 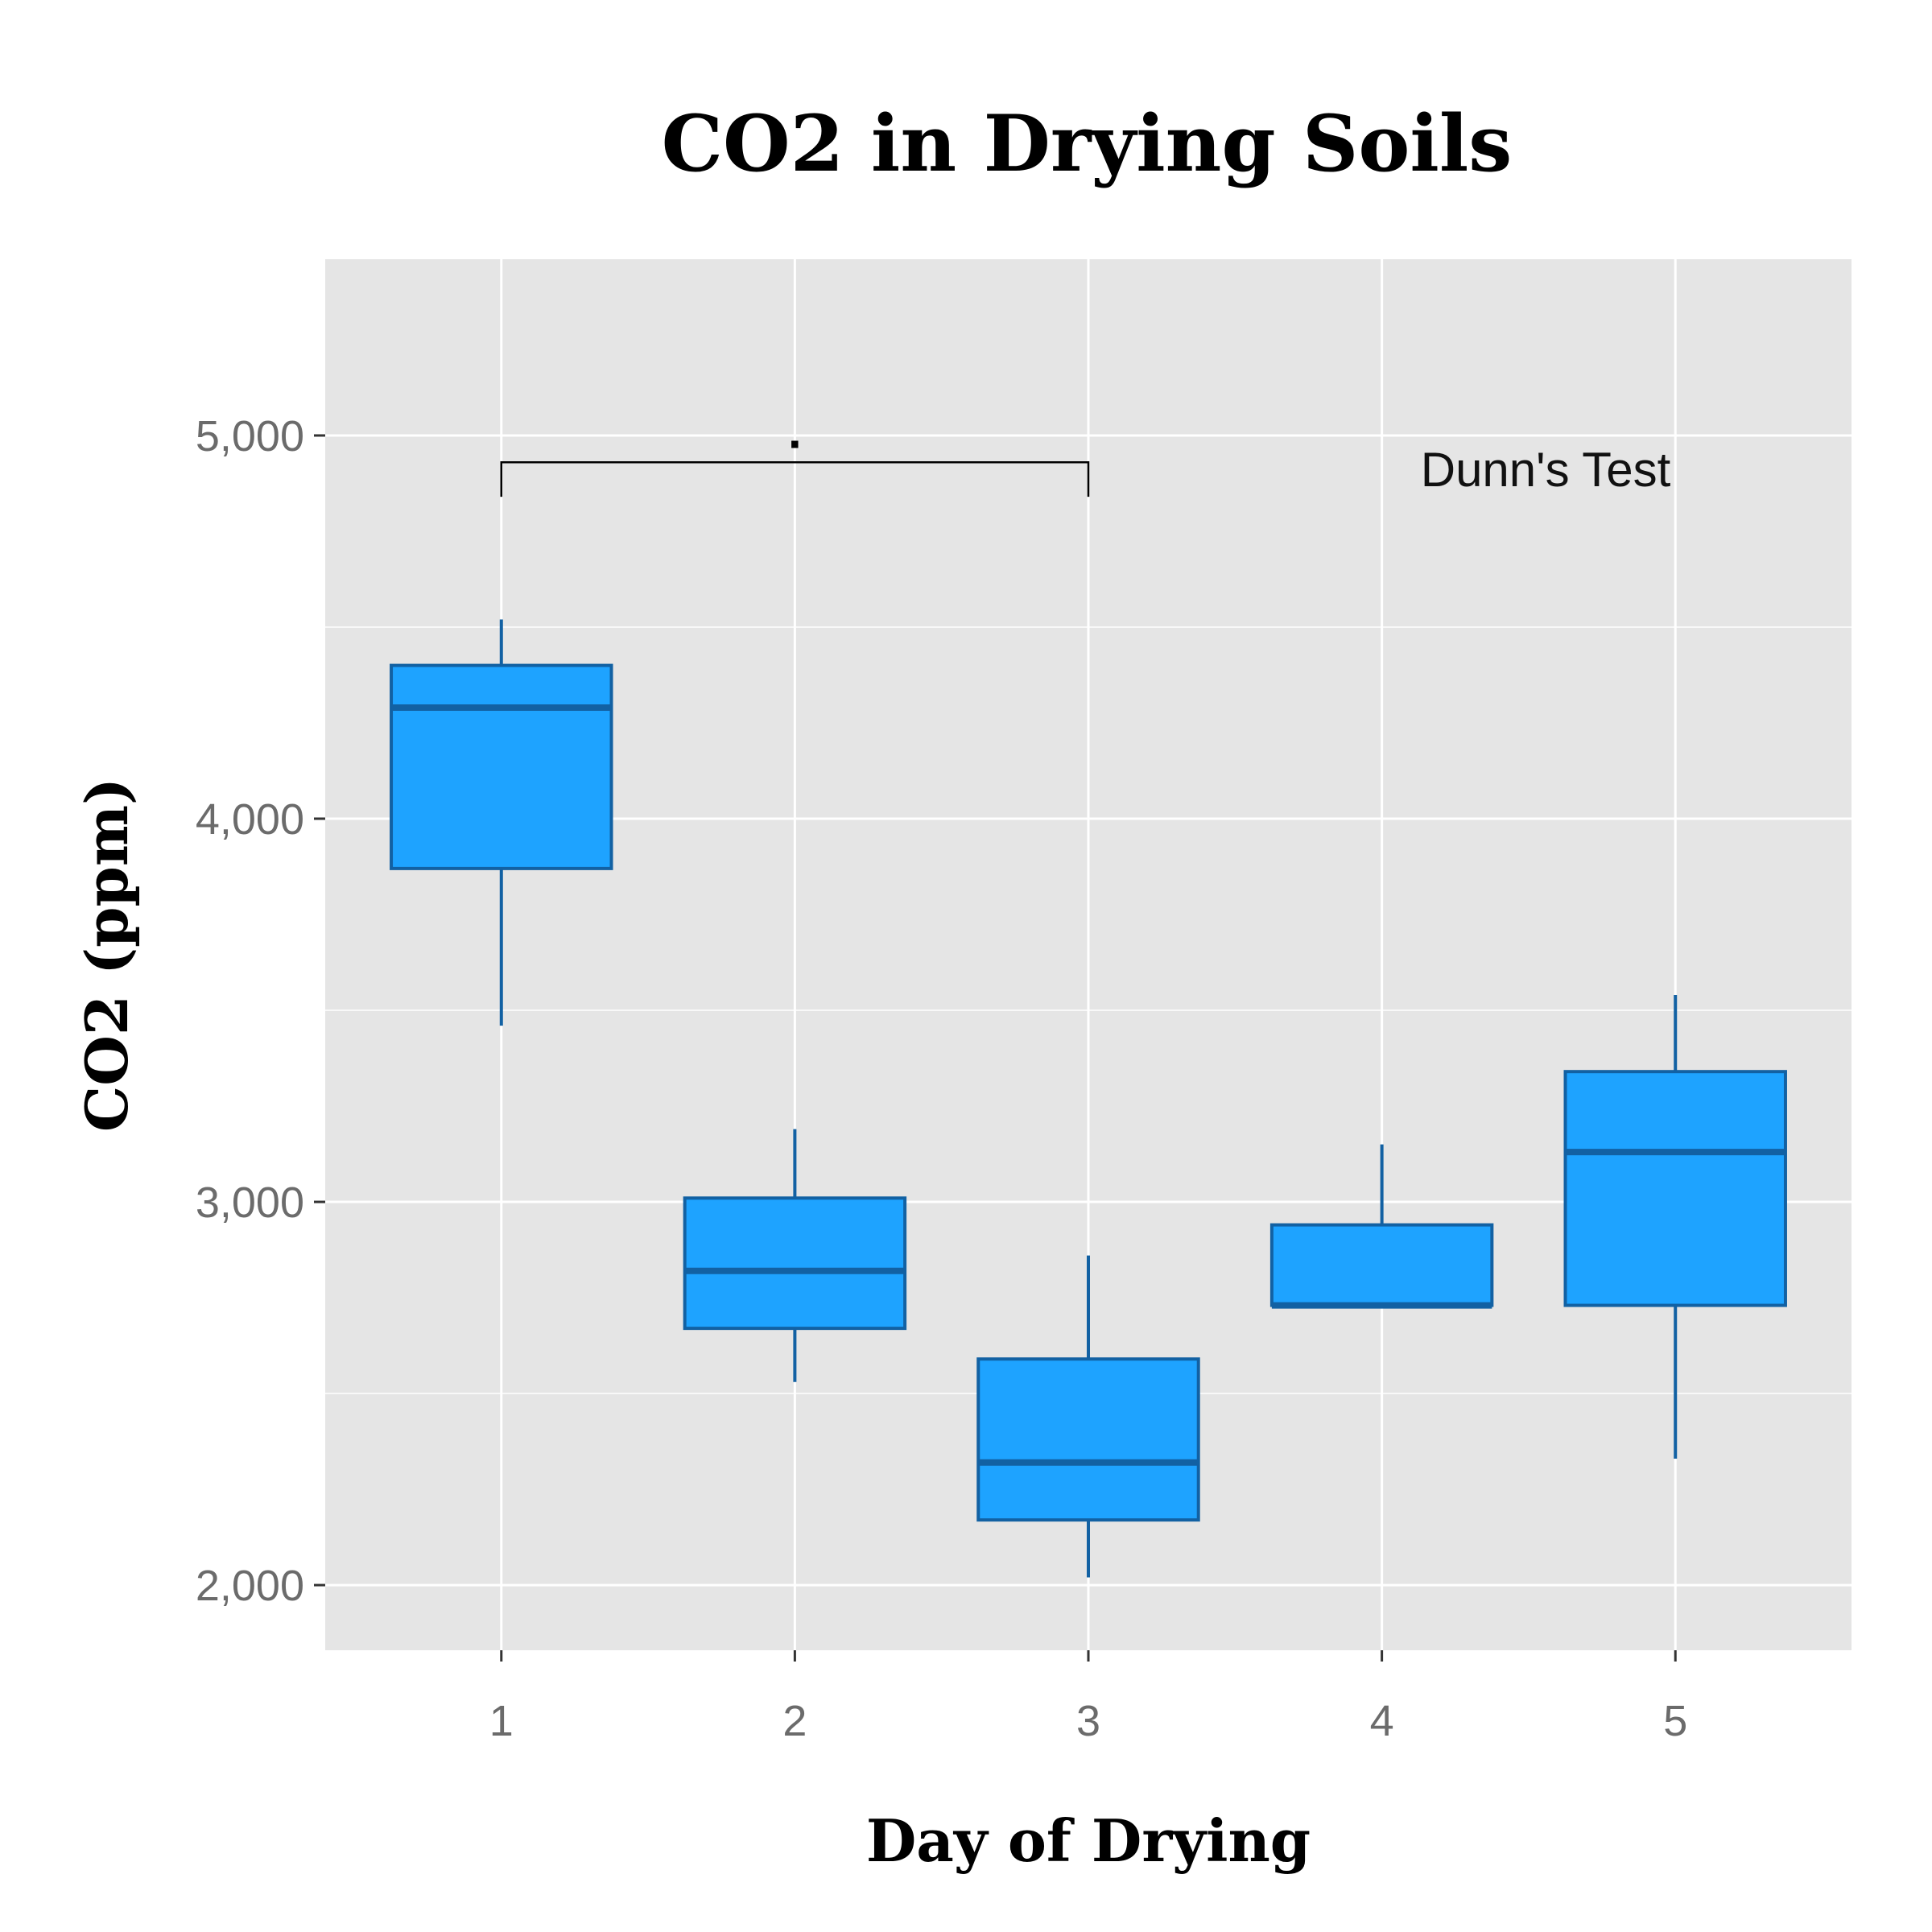 I want to click on y-tick-label: 2,000, so click(x=250, y=1586).